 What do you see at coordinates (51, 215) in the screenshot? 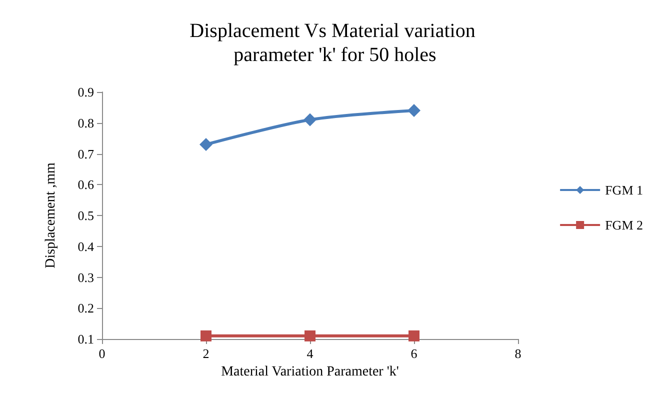
I see `y-axis-title: Displacement ,mm` at bounding box center [51, 215].